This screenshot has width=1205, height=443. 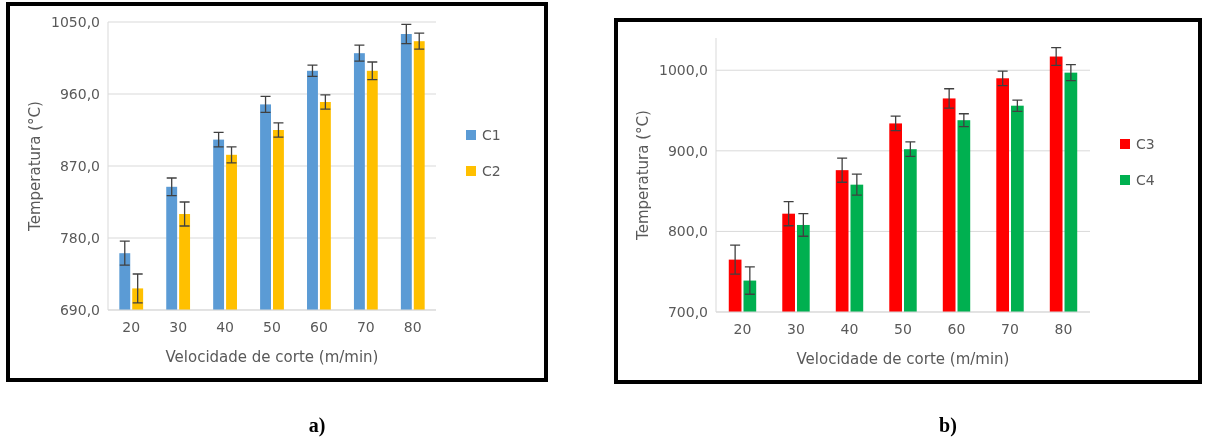 What do you see at coordinates (491, 134) in the screenshot?
I see `legend-label: C1` at bounding box center [491, 134].